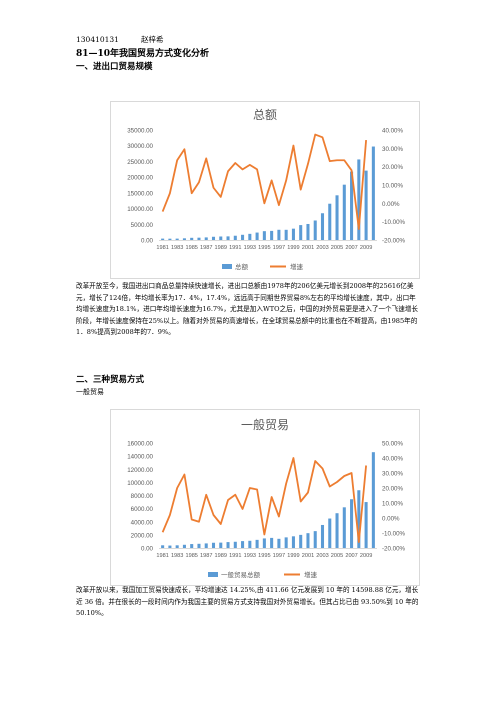  What do you see at coordinates (366, 248) in the screenshot?
I see `total-x-tick: 2009` at bounding box center [366, 248].